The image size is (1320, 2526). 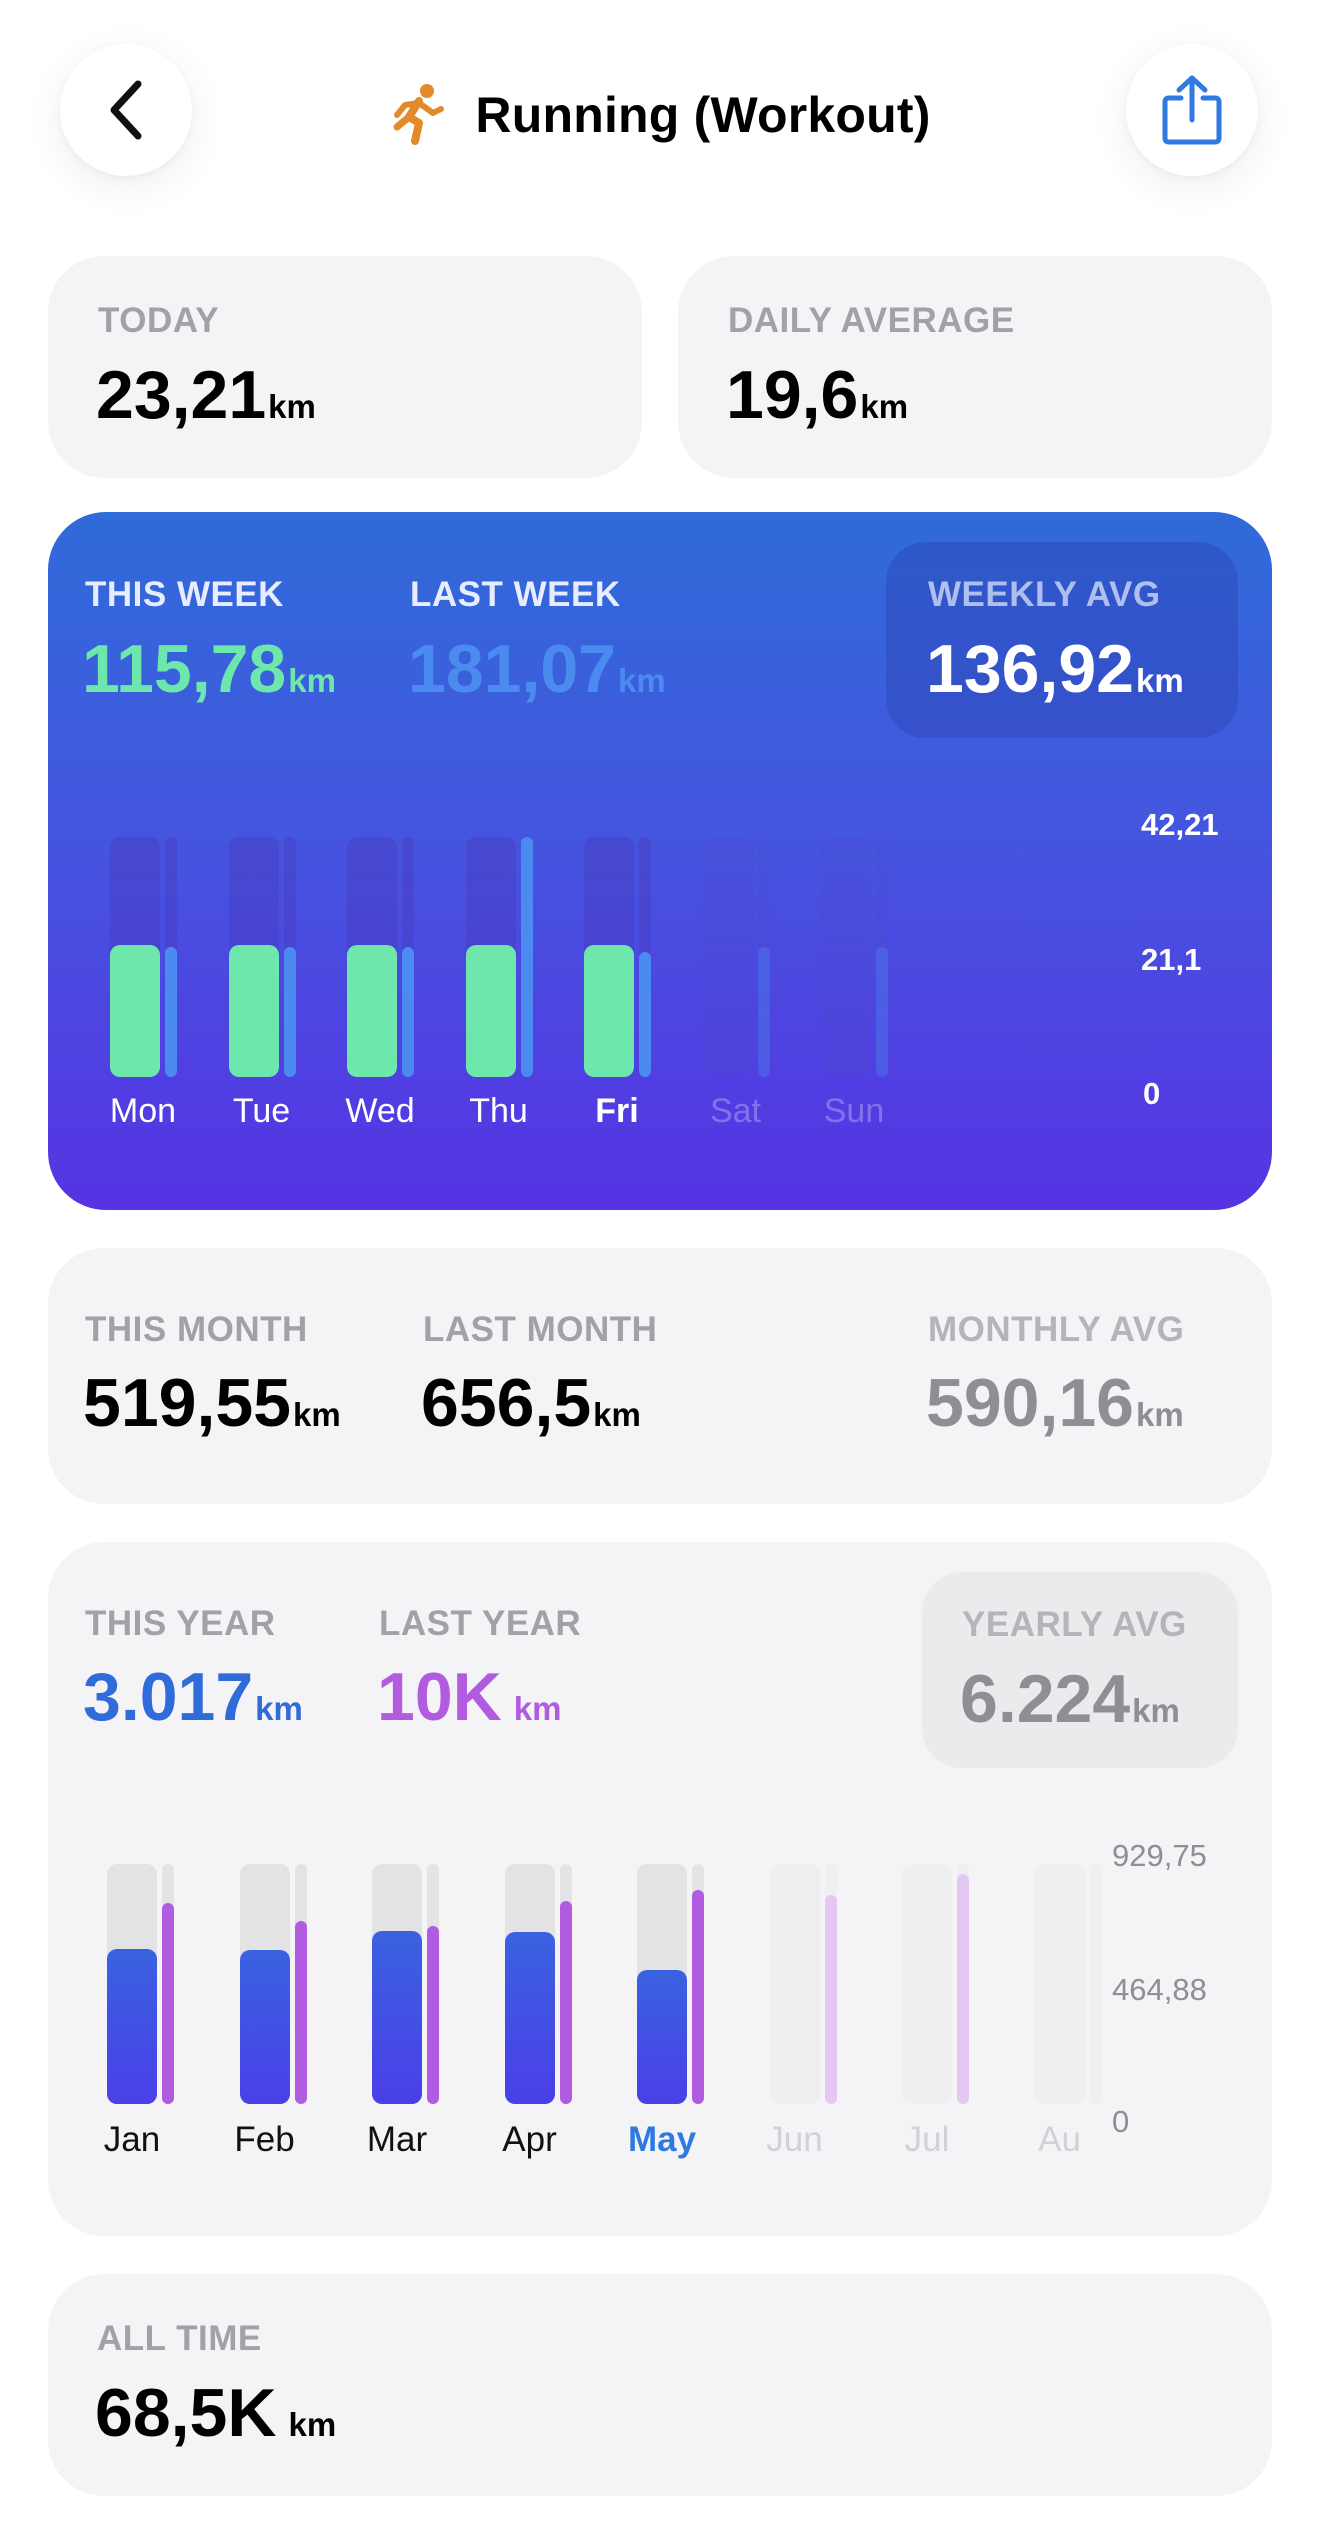 I want to click on last-month-value: 656,5km, so click(x=531, y=1403).